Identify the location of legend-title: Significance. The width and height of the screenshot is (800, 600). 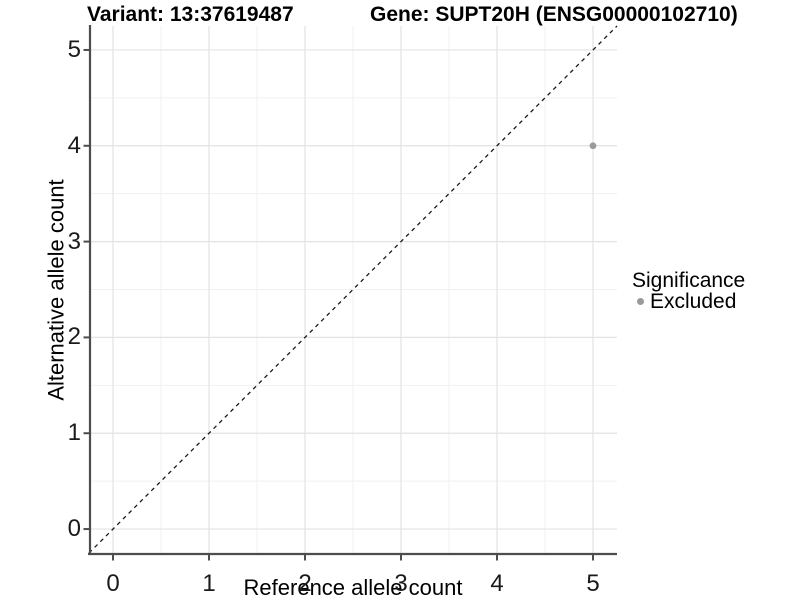
(689, 280).